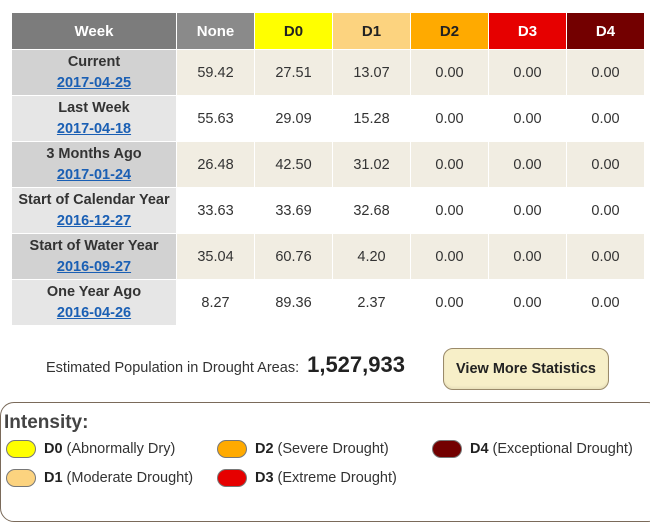 The width and height of the screenshot is (650, 522). Describe the element at coordinates (94, 128) in the screenshot. I see `week-date-link: 2017-04-18` at that location.